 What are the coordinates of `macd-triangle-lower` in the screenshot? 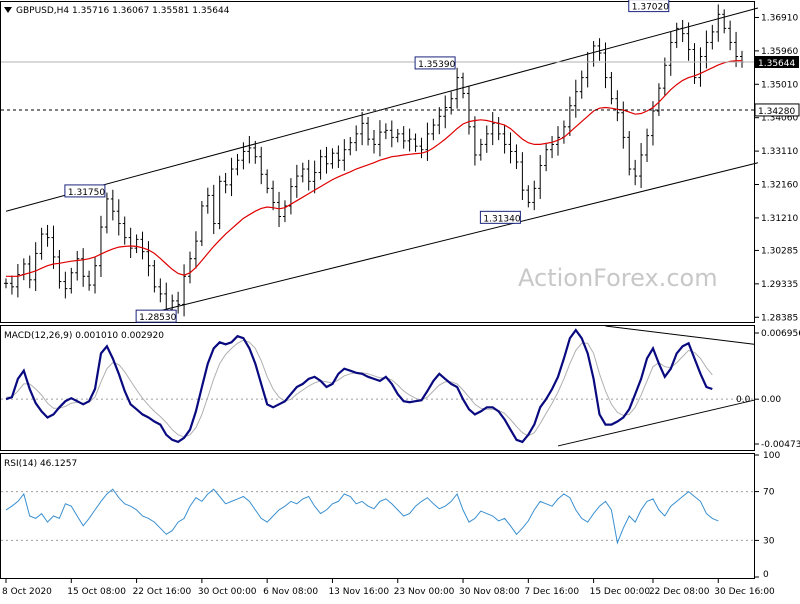 It's located at (656, 423).